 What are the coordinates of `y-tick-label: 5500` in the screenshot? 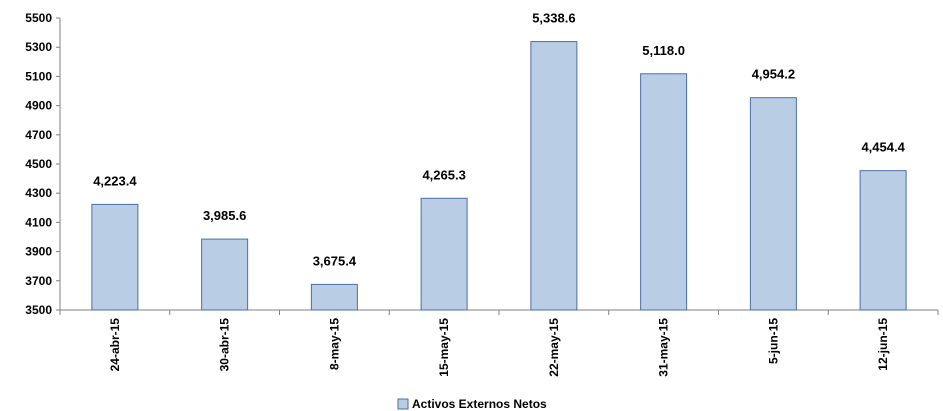 It's located at (38, 18).